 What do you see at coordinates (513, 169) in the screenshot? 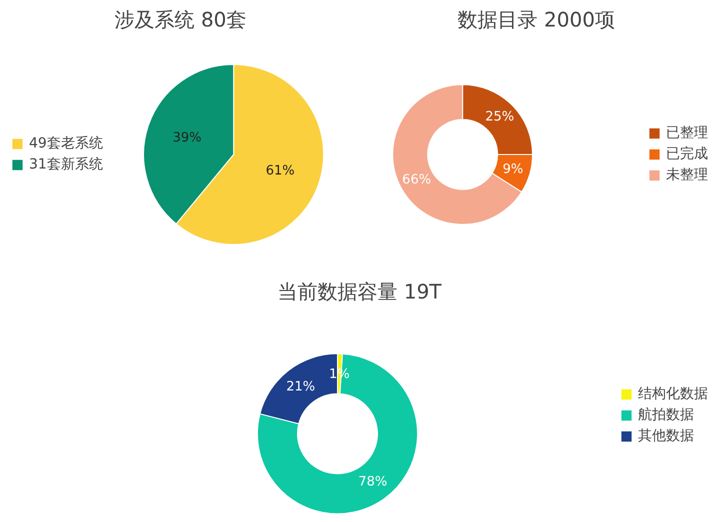
I see `data-label: 9%` at bounding box center [513, 169].